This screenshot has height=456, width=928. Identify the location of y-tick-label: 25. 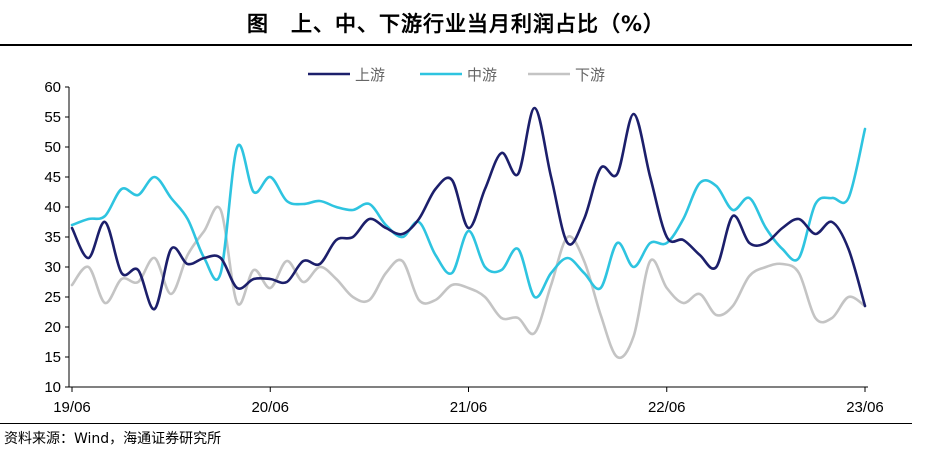
(52, 297).